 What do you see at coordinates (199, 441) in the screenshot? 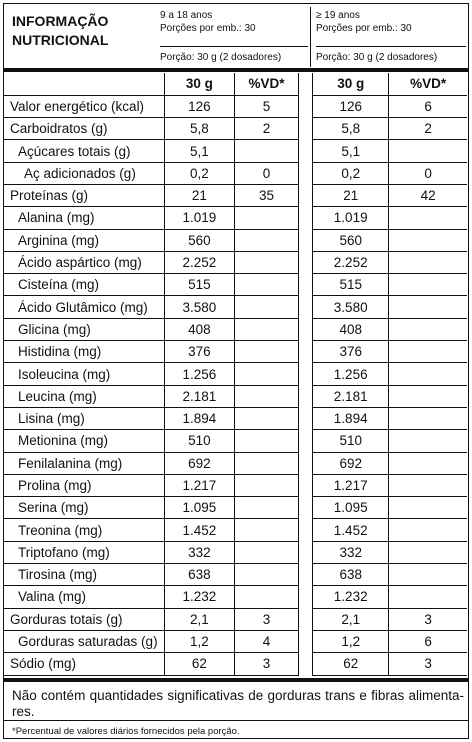
I see `qty-9-18: 510` at bounding box center [199, 441].